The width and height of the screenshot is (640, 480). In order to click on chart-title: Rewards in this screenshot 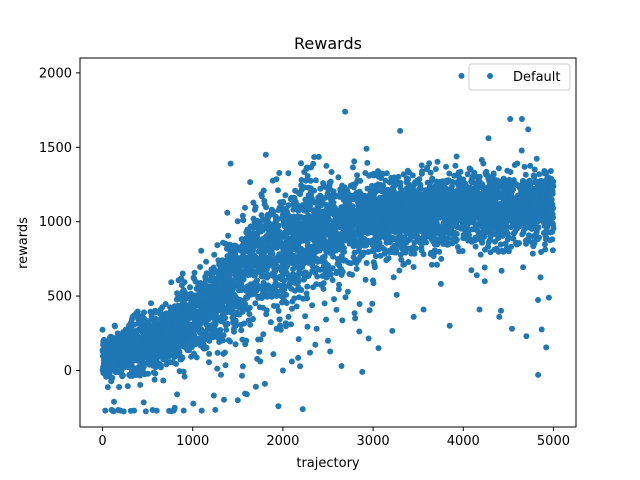, I will do `click(328, 43)`.